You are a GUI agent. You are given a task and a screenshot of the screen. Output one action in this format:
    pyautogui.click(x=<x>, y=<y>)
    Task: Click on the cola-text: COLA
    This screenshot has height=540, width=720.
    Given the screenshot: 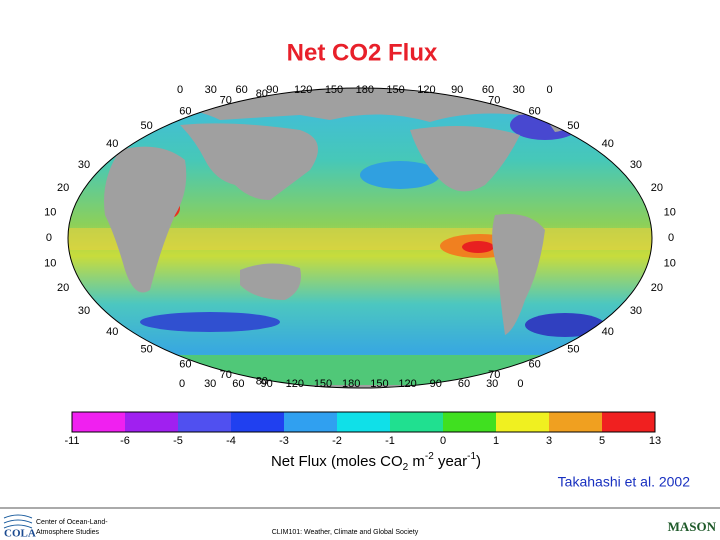 What is the action you would take?
    pyautogui.click(x=20, y=534)
    